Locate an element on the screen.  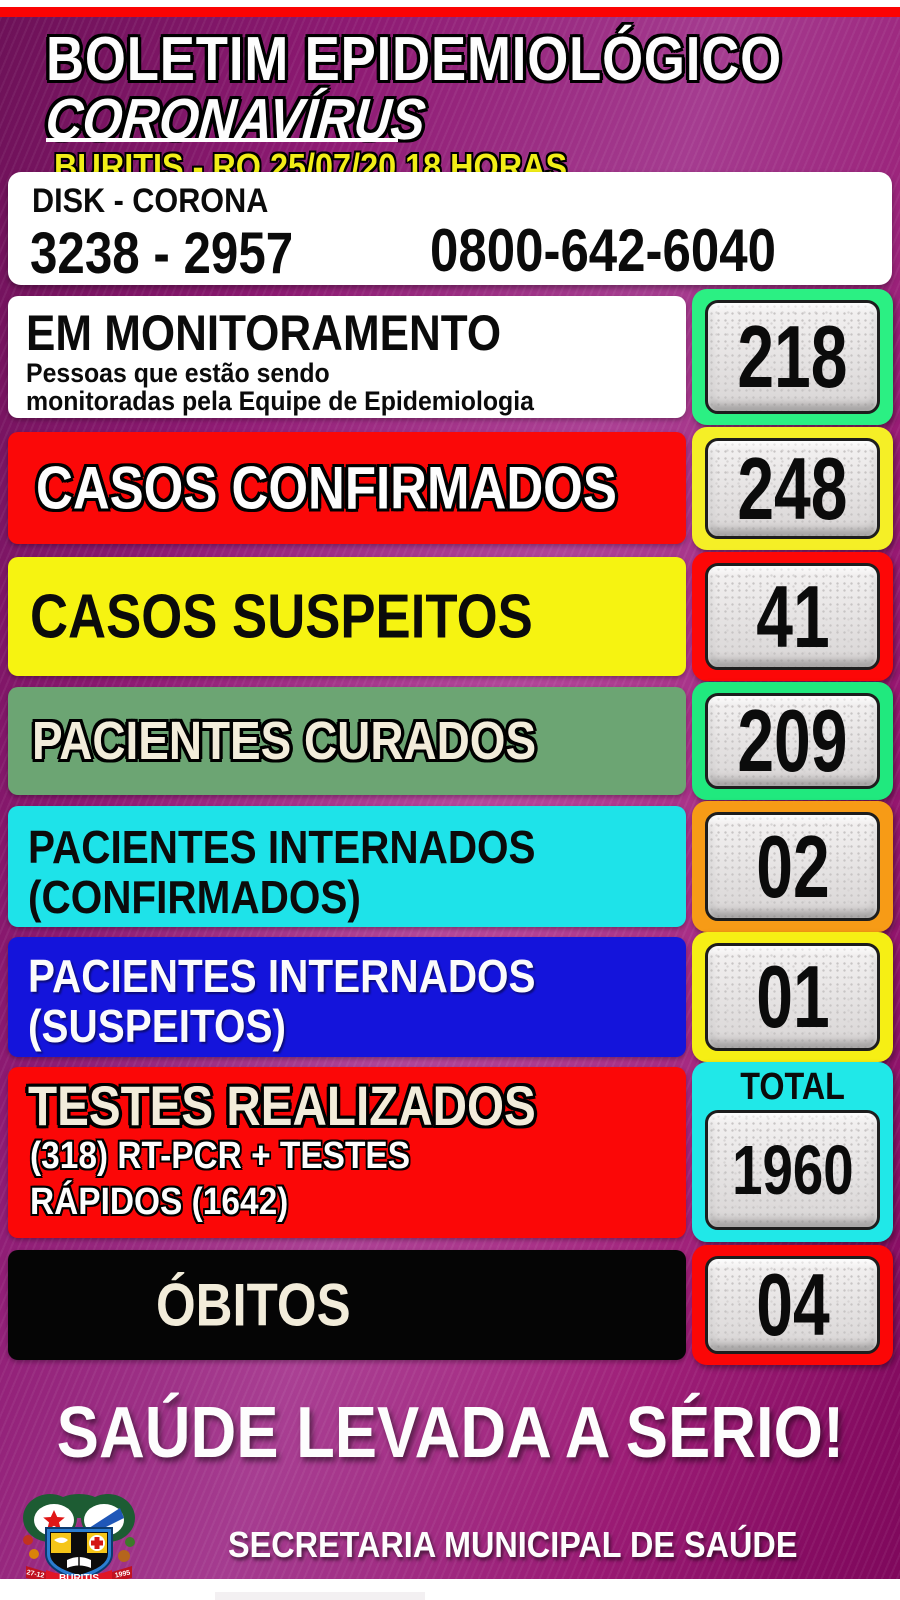
stat-value-cured-text: 209 is located at coordinates (792, 740).